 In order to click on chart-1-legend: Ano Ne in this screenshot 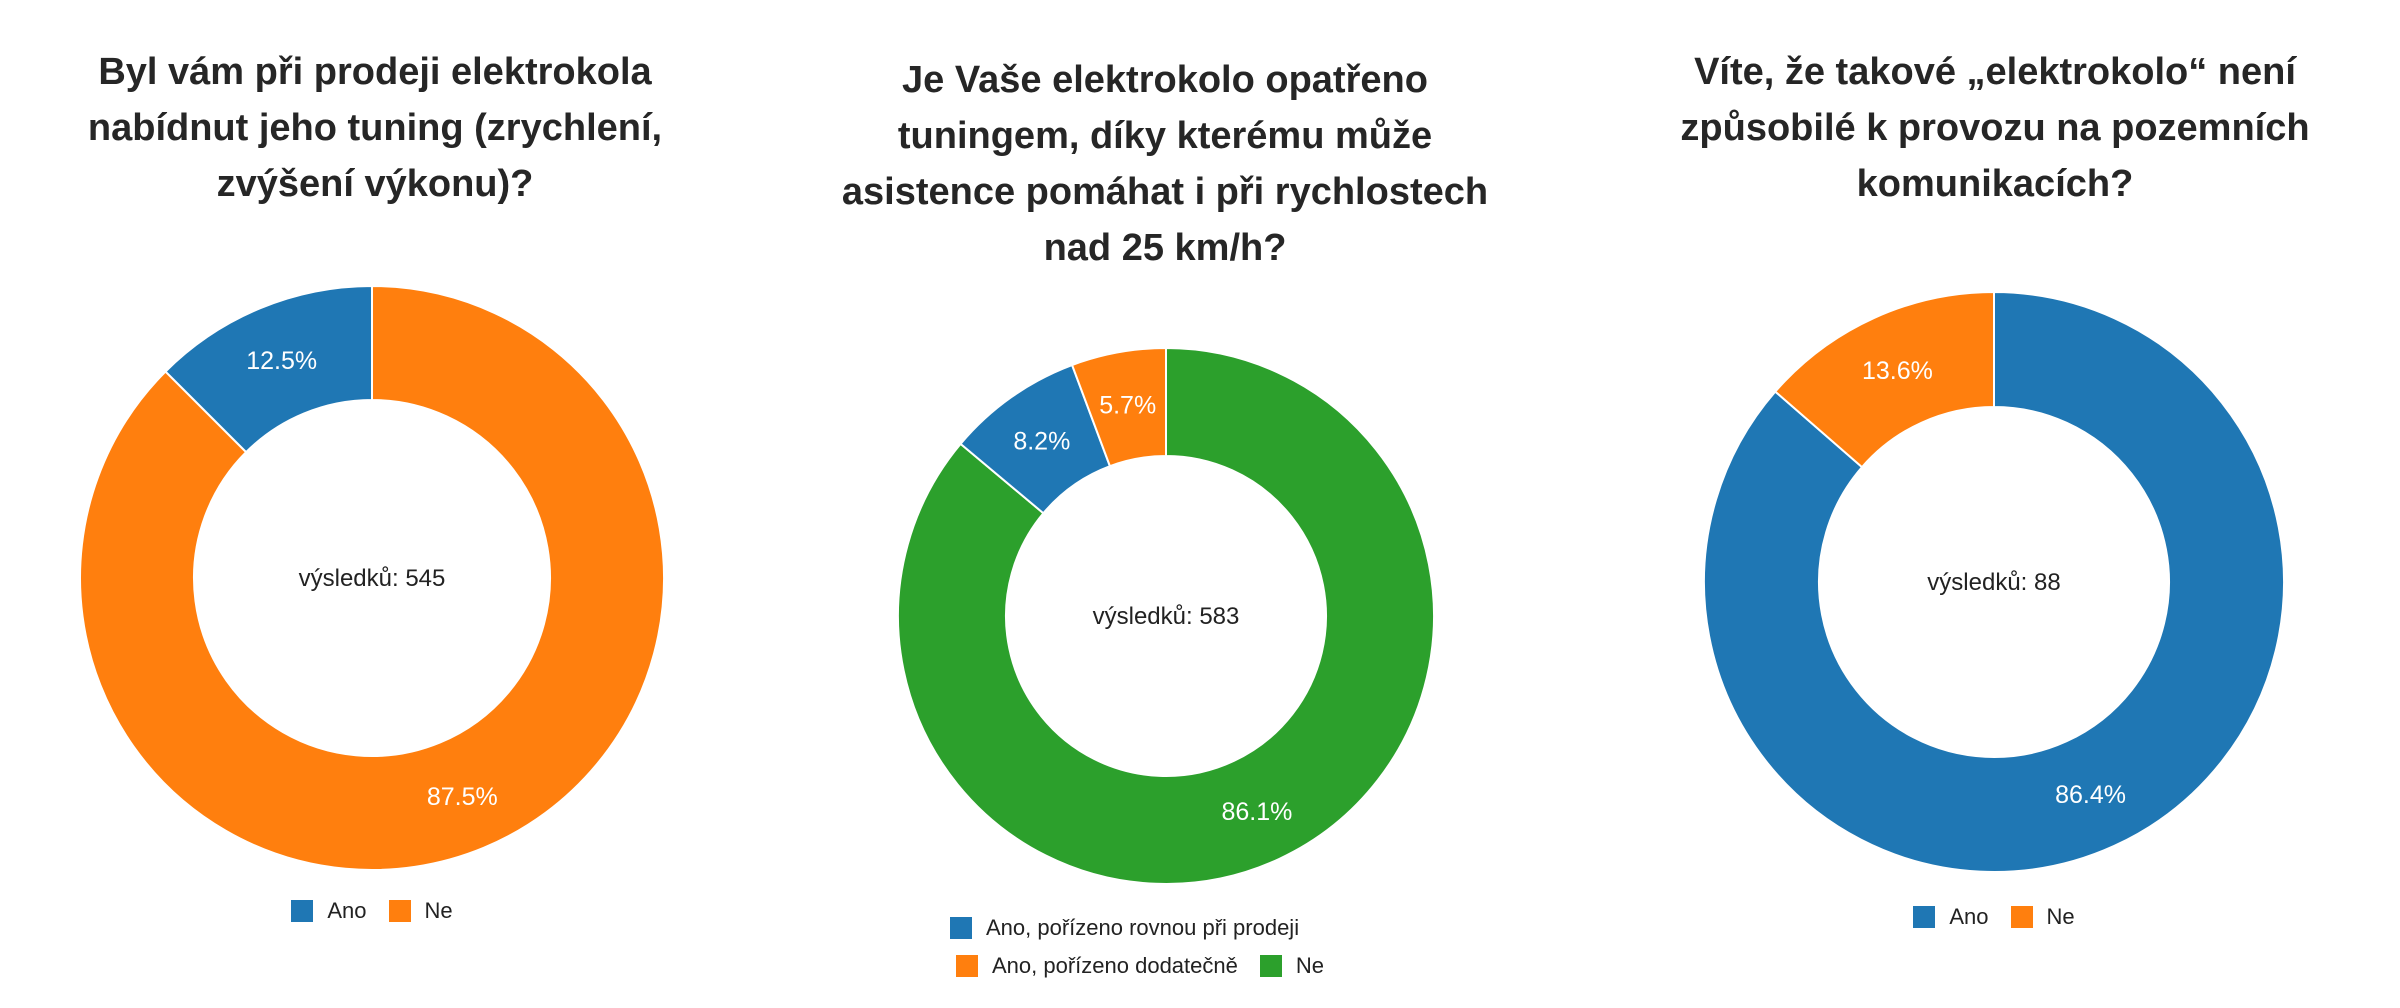, I will do `click(372, 911)`.